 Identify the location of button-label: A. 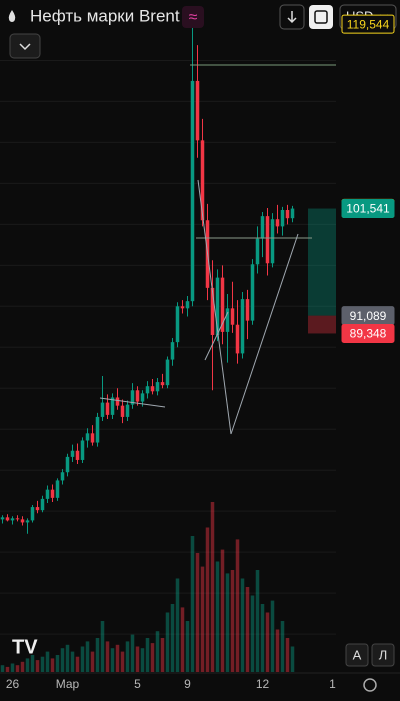
(357, 654).